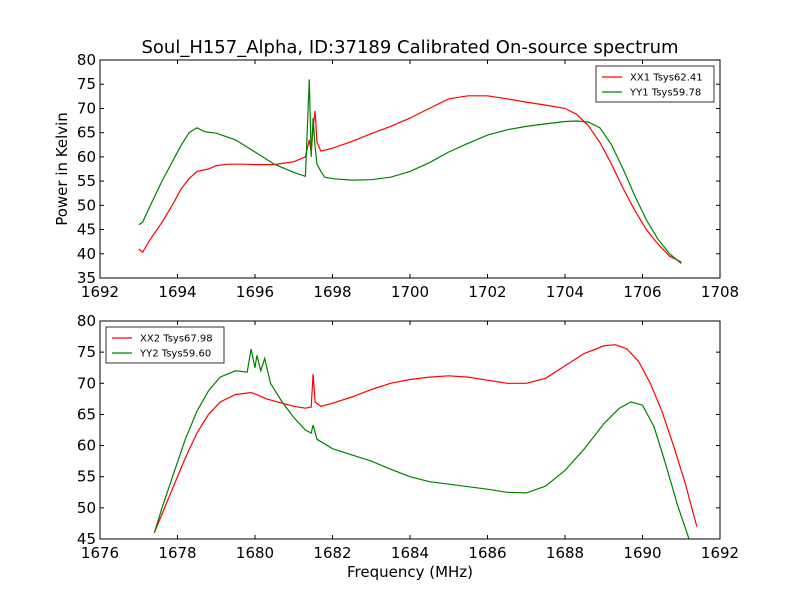 The height and width of the screenshot is (600, 800). What do you see at coordinates (175, 354) in the screenshot?
I see `legend-label: YY2 Tsys59.60` at bounding box center [175, 354].